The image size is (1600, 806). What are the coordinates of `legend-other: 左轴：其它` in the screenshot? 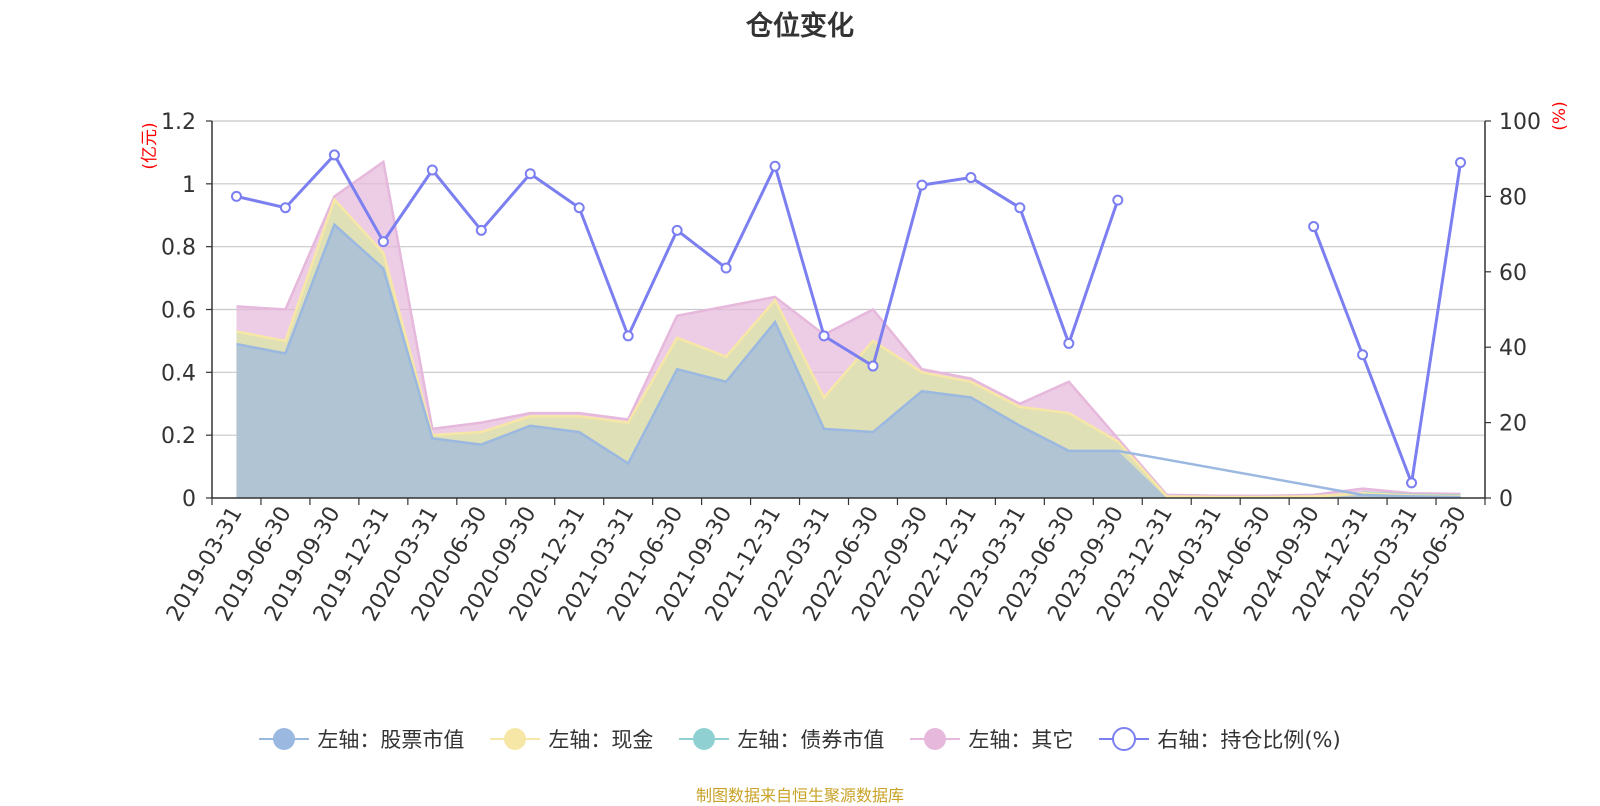 It's located at (991, 739).